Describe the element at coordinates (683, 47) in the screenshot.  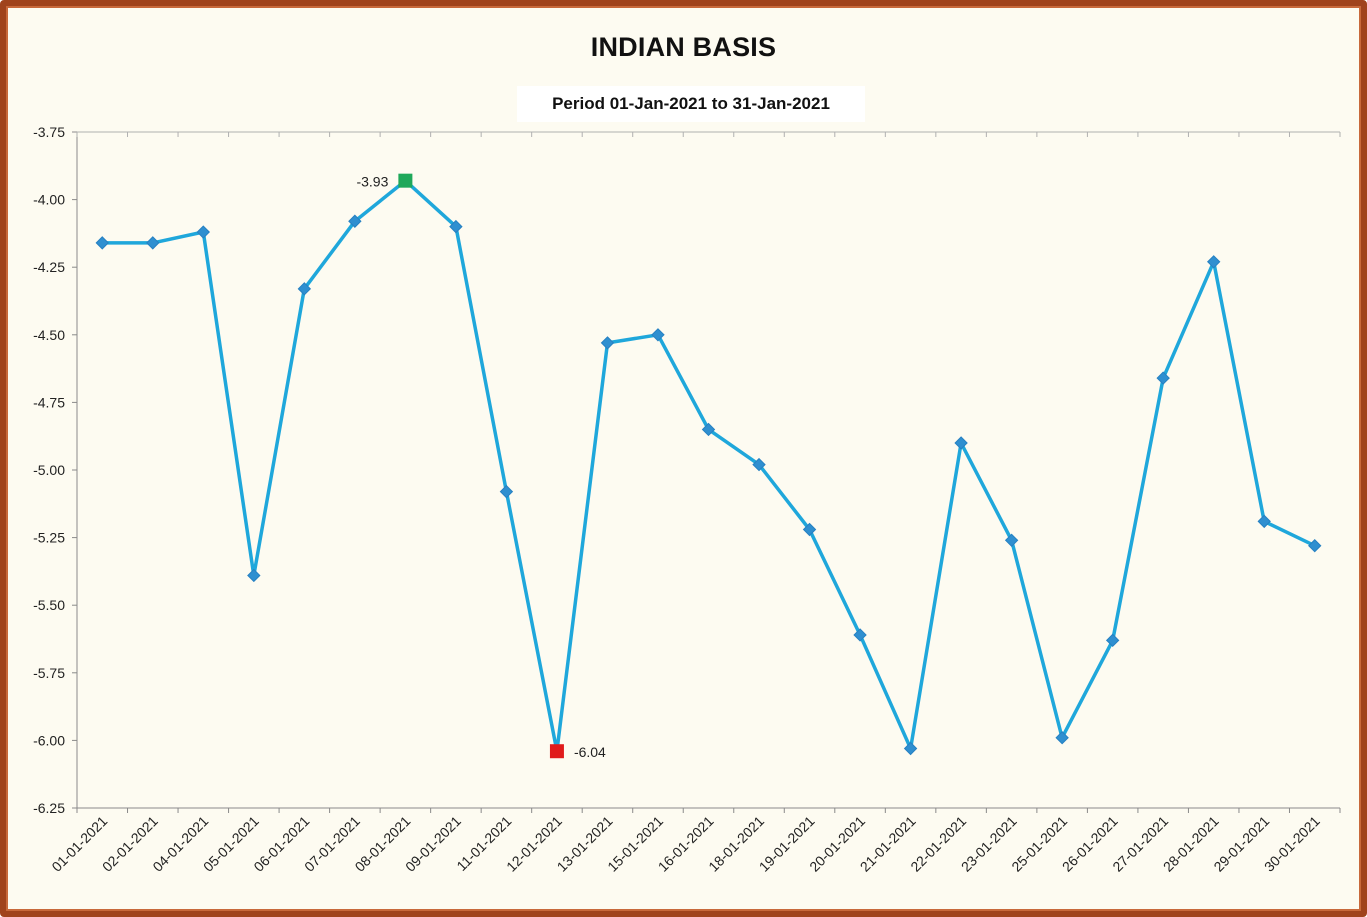
I see `chart-title: INDIAN BASIS` at that location.